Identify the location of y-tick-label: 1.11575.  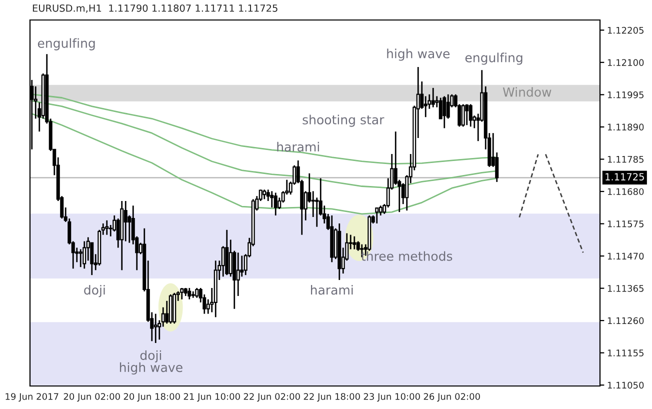
(626, 224).